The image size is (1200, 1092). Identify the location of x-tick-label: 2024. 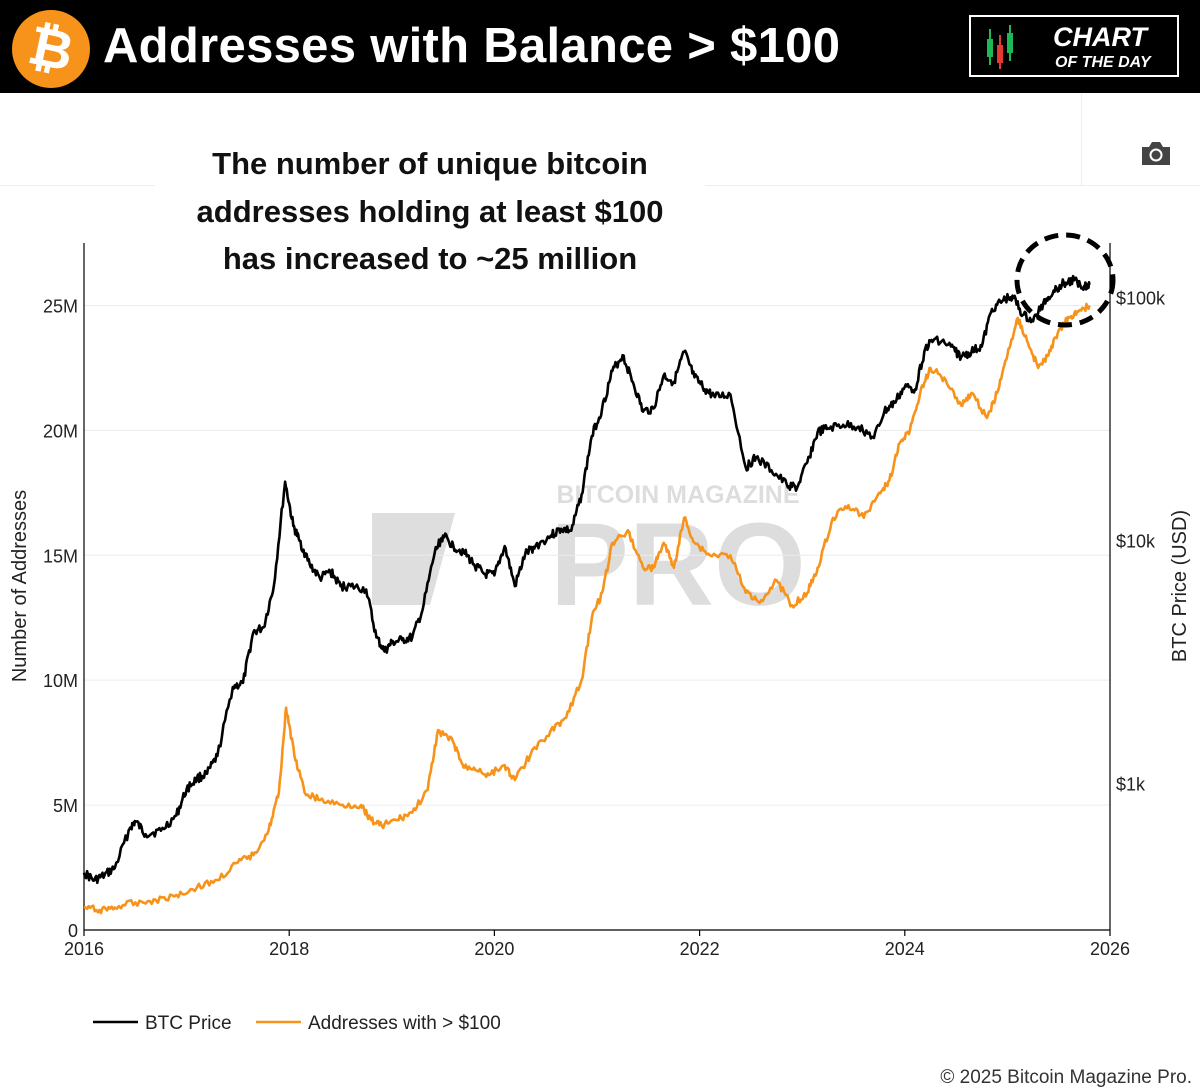
(905, 949).